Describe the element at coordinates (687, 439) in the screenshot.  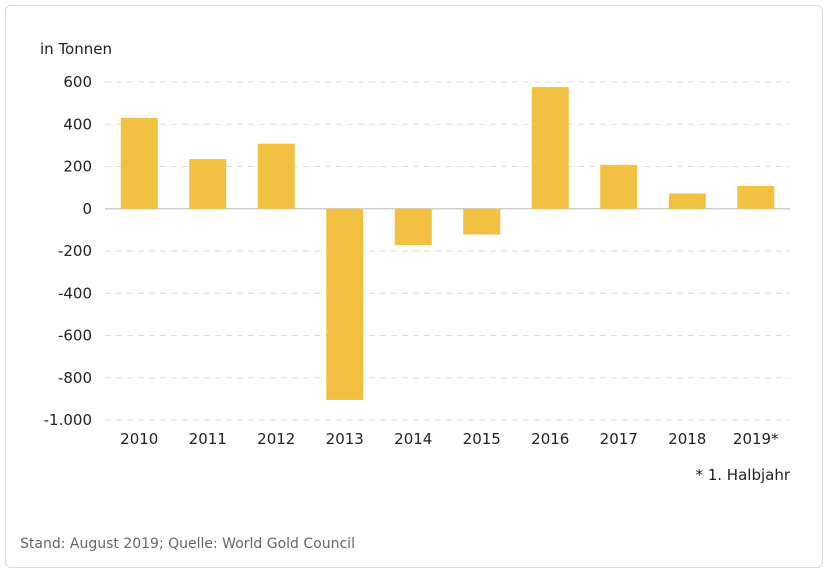
I see `x-tick-label: 2018` at that location.